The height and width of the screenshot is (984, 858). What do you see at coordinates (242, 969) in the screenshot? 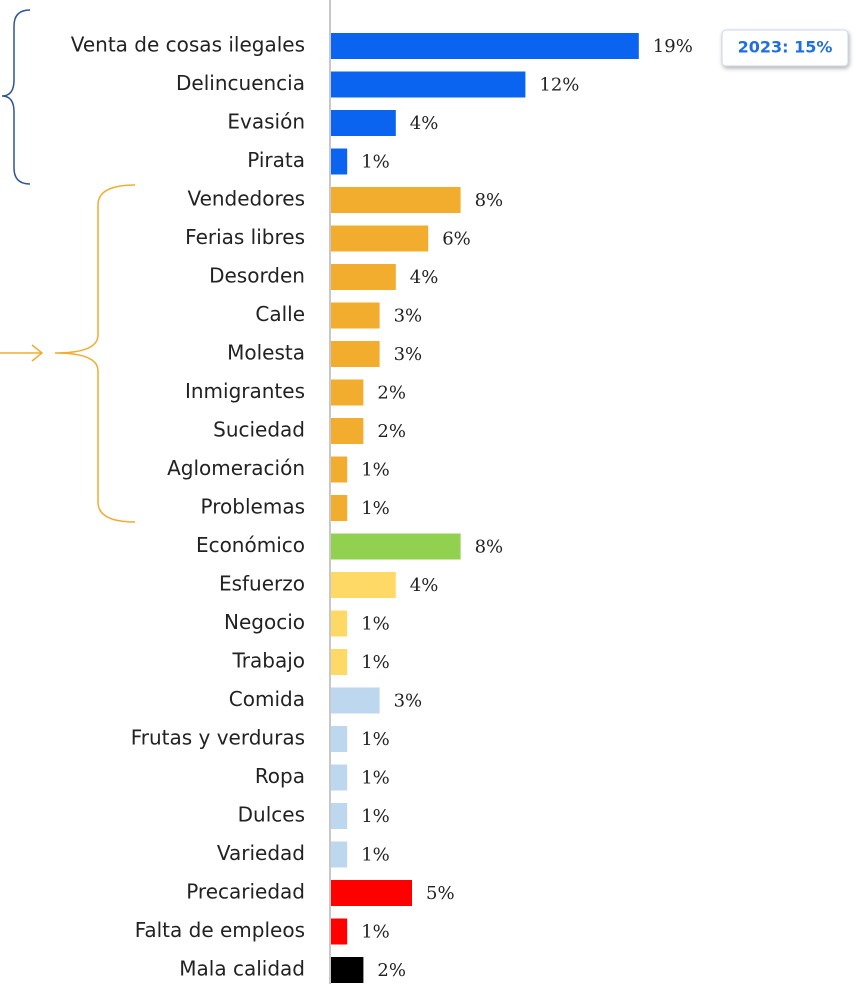
I see `category-label: Mala calidad` at bounding box center [242, 969].